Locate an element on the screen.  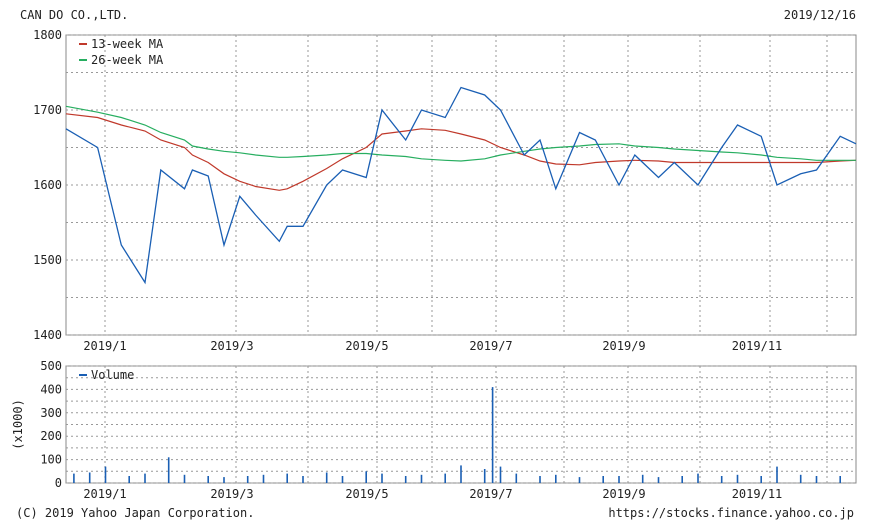
price-panel-xtick-label: 2019/1 is located at coordinates (104, 346).